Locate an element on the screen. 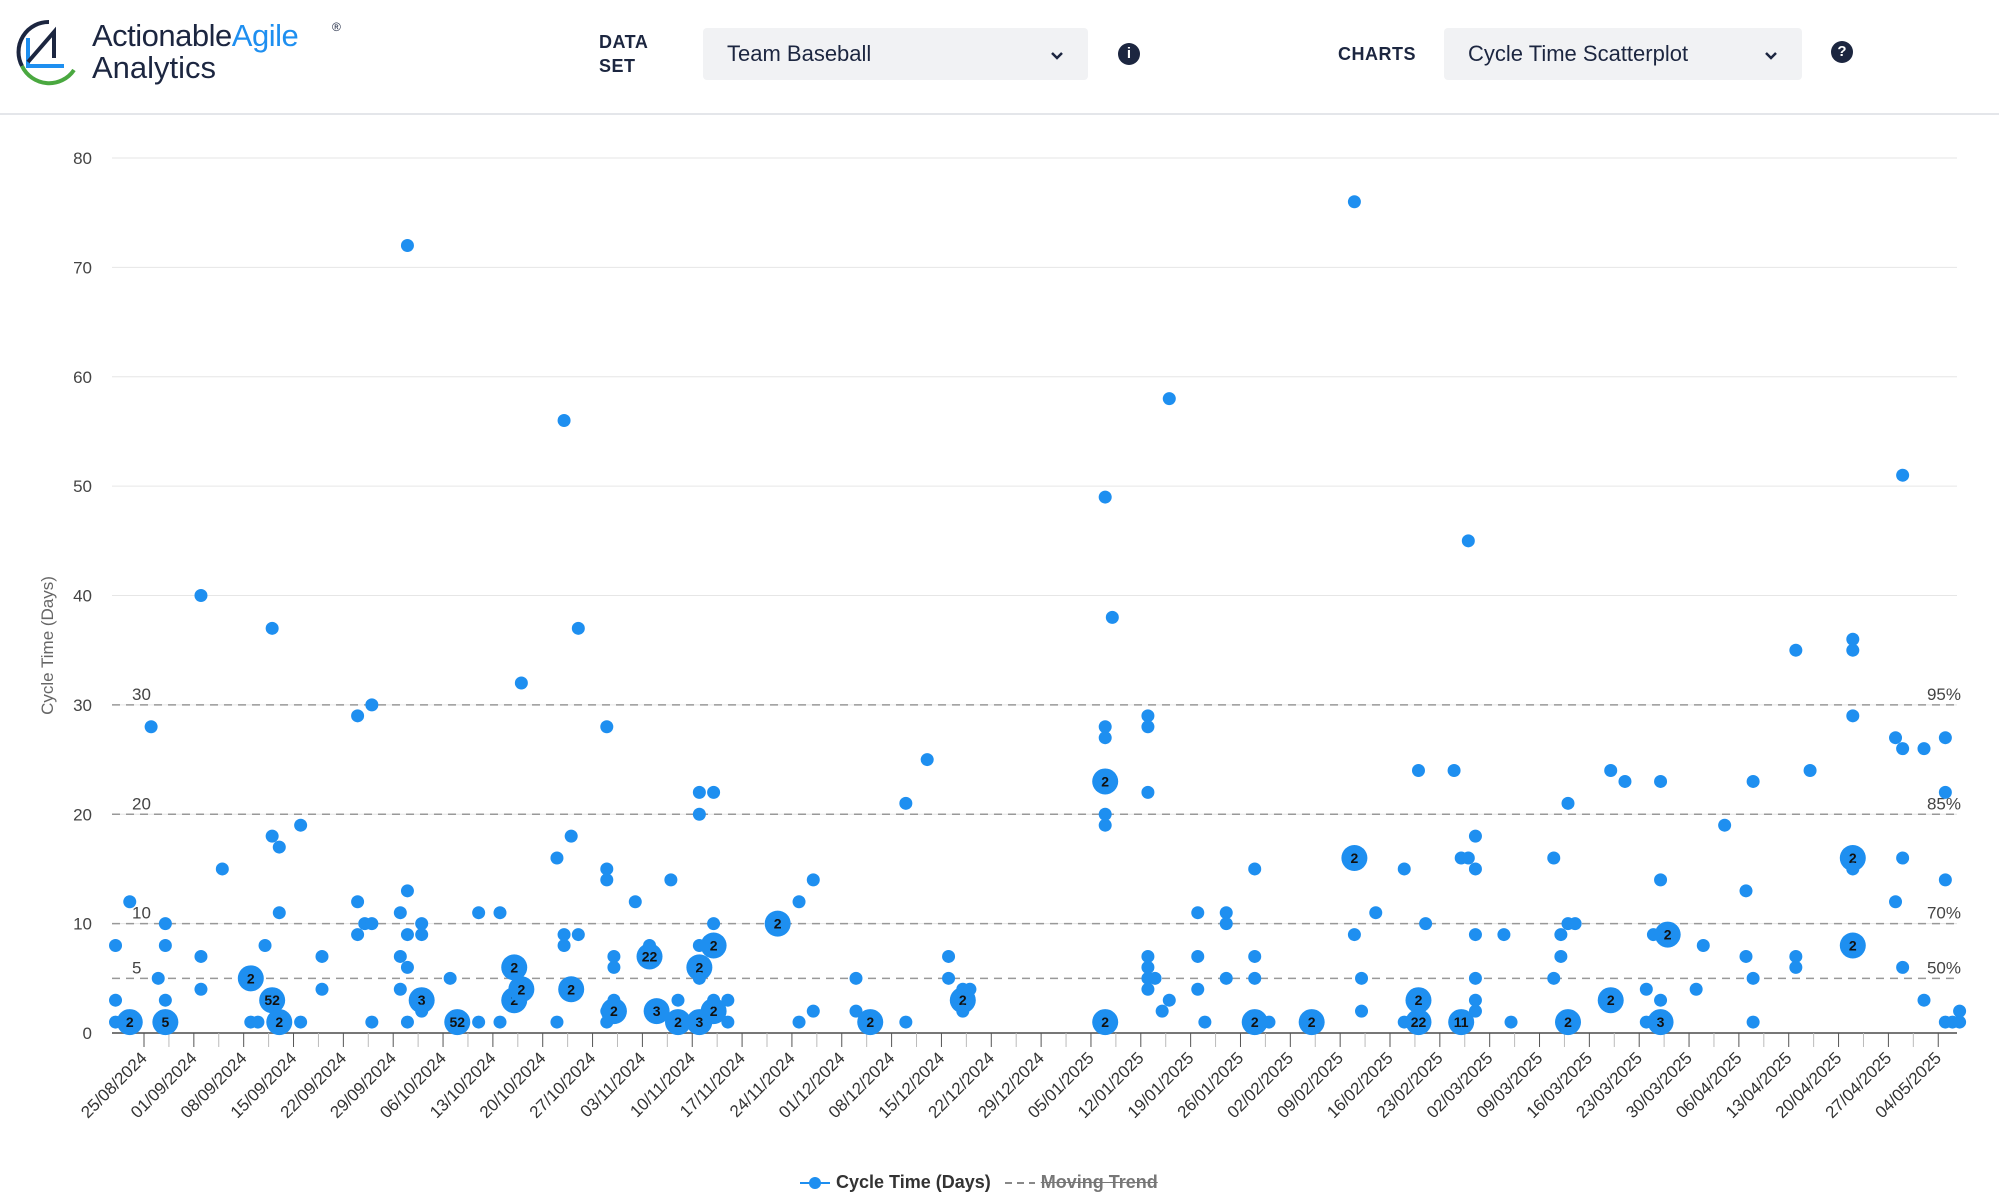  legend-item-moving-trend: Moving Trend is located at coordinates (1081, 1182).